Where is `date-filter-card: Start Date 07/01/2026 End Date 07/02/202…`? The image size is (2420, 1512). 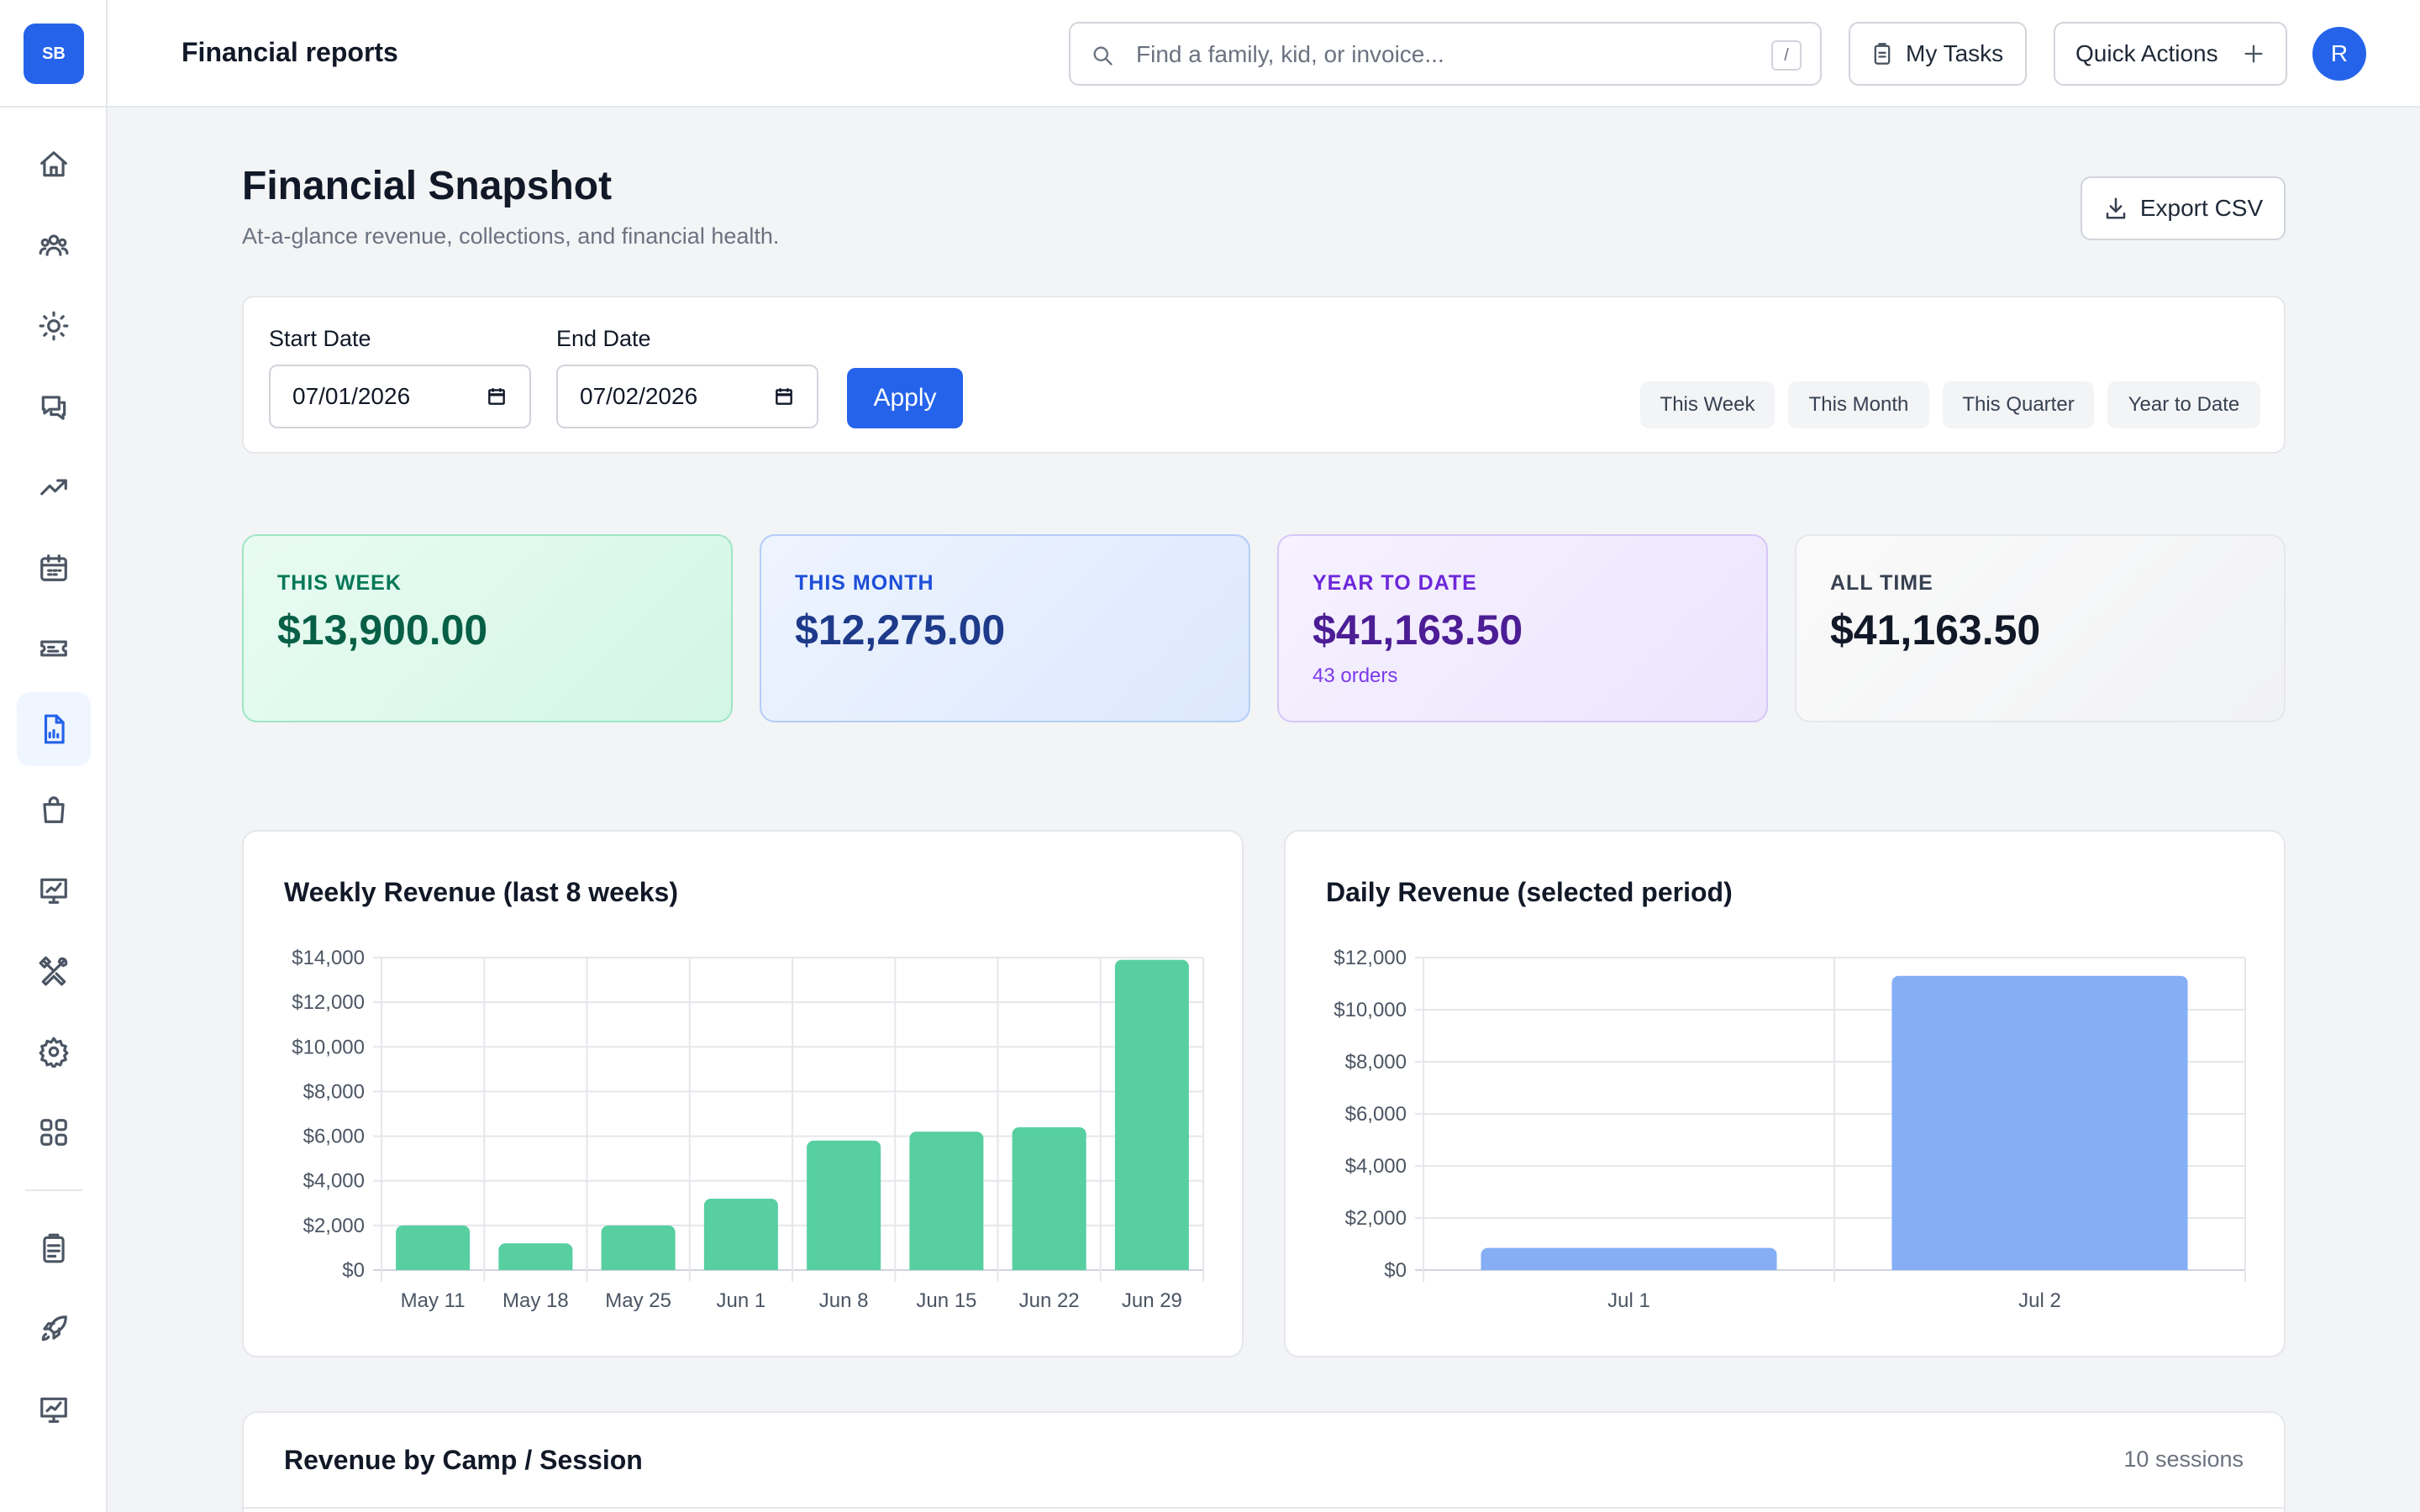
date-filter-card: Start Date 07/01/2026 End Date 07/02/202… is located at coordinates (1264, 375).